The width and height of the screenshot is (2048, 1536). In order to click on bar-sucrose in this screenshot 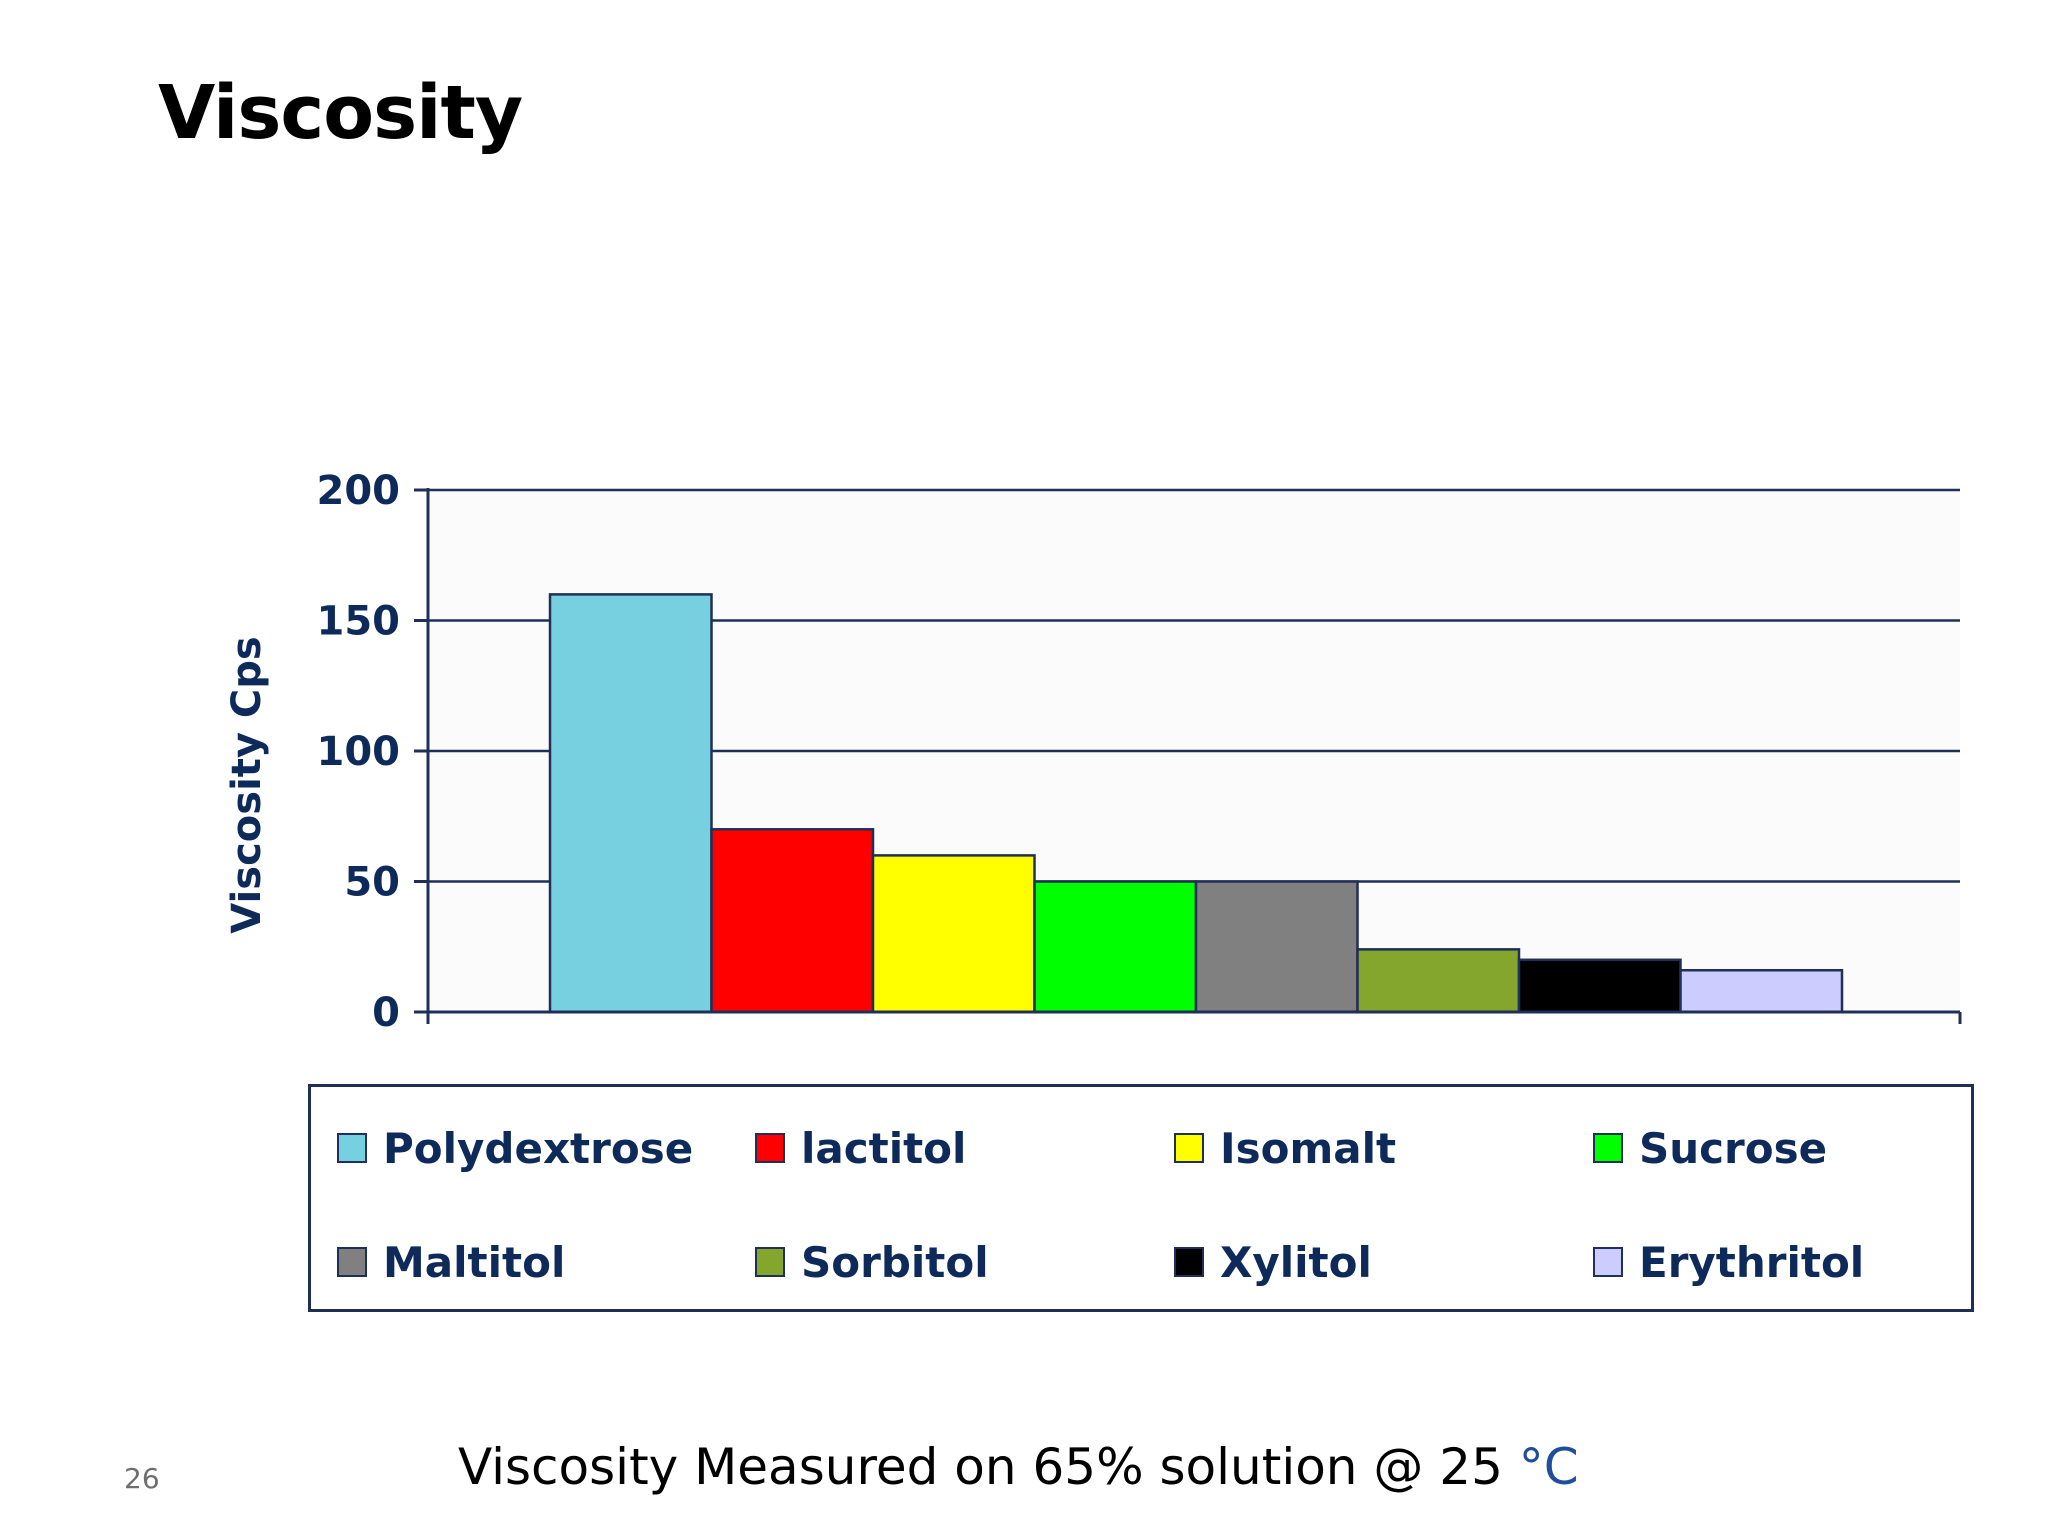, I will do `click(1115, 947)`.